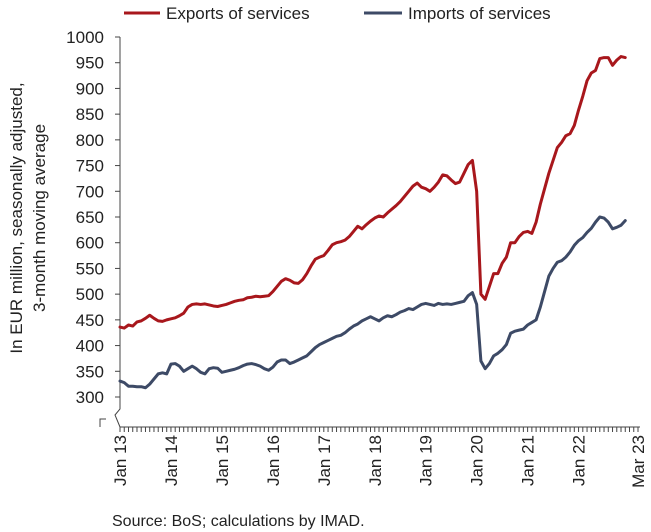 The image size is (651, 532). What do you see at coordinates (222, 460) in the screenshot?
I see `x-tick-label: Jan 15` at bounding box center [222, 460].